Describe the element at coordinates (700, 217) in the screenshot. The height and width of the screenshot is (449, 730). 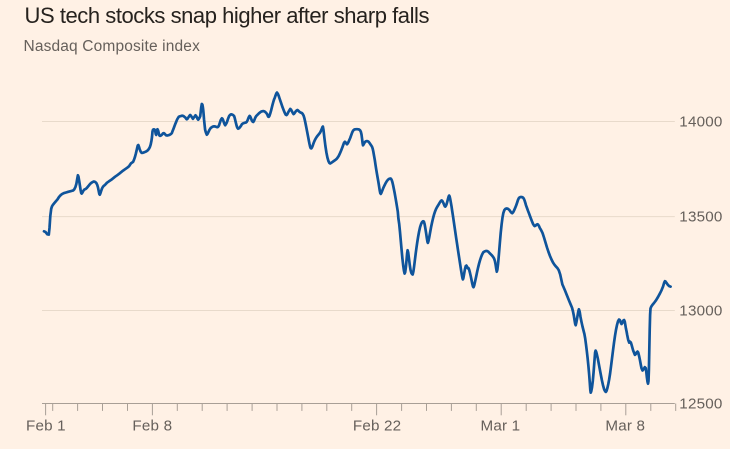
I see `svg-text: 13500` at that location.